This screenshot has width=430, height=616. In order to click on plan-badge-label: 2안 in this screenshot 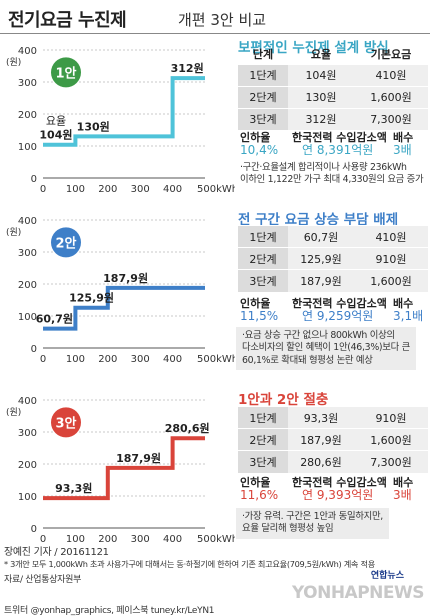, I will do `click(65, 243)`.